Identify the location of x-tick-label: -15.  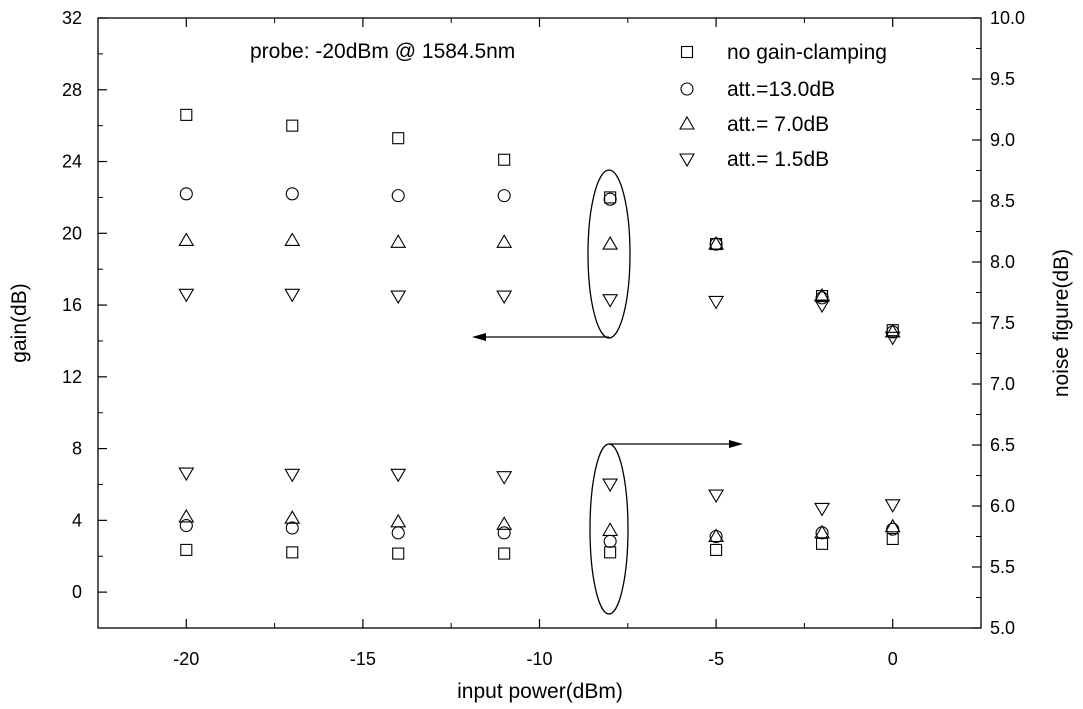
(363, 659).